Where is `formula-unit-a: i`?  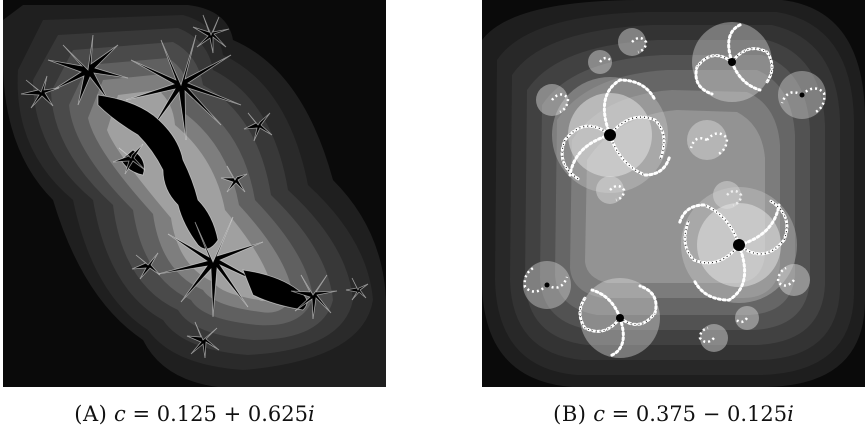
formula-unit-a: i is located at coordinates (311, 414).